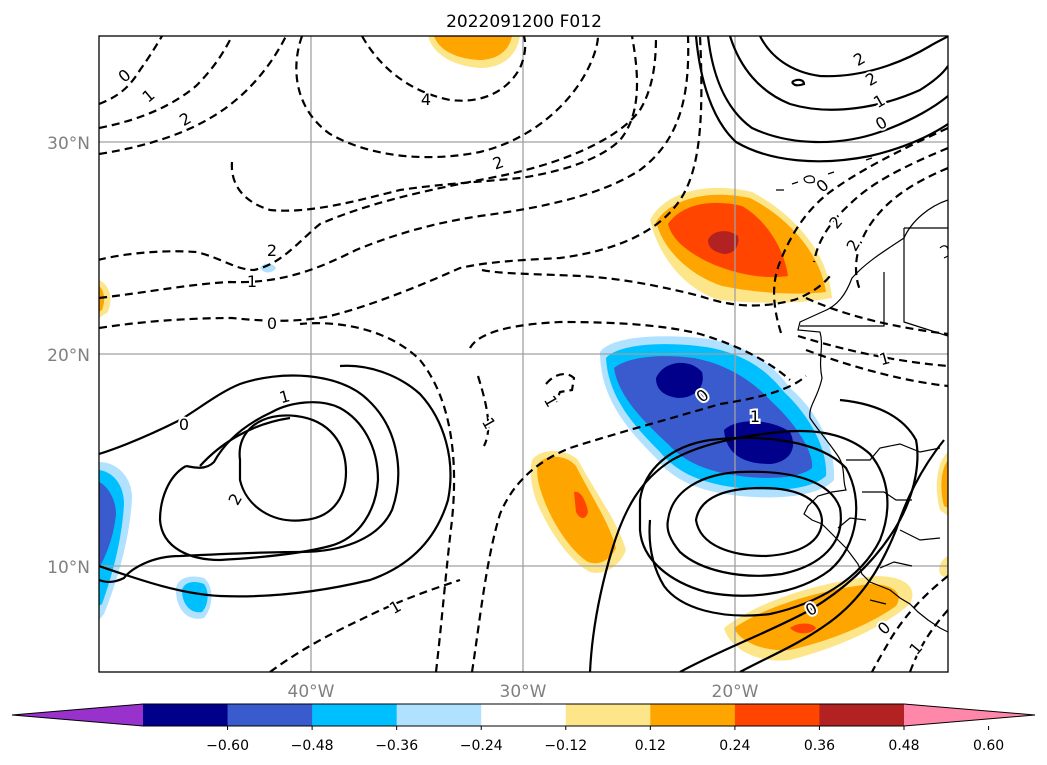 The image size is (1047, 765). I want to click on colorbar-tick-label: 0.48, so click(903, 746).